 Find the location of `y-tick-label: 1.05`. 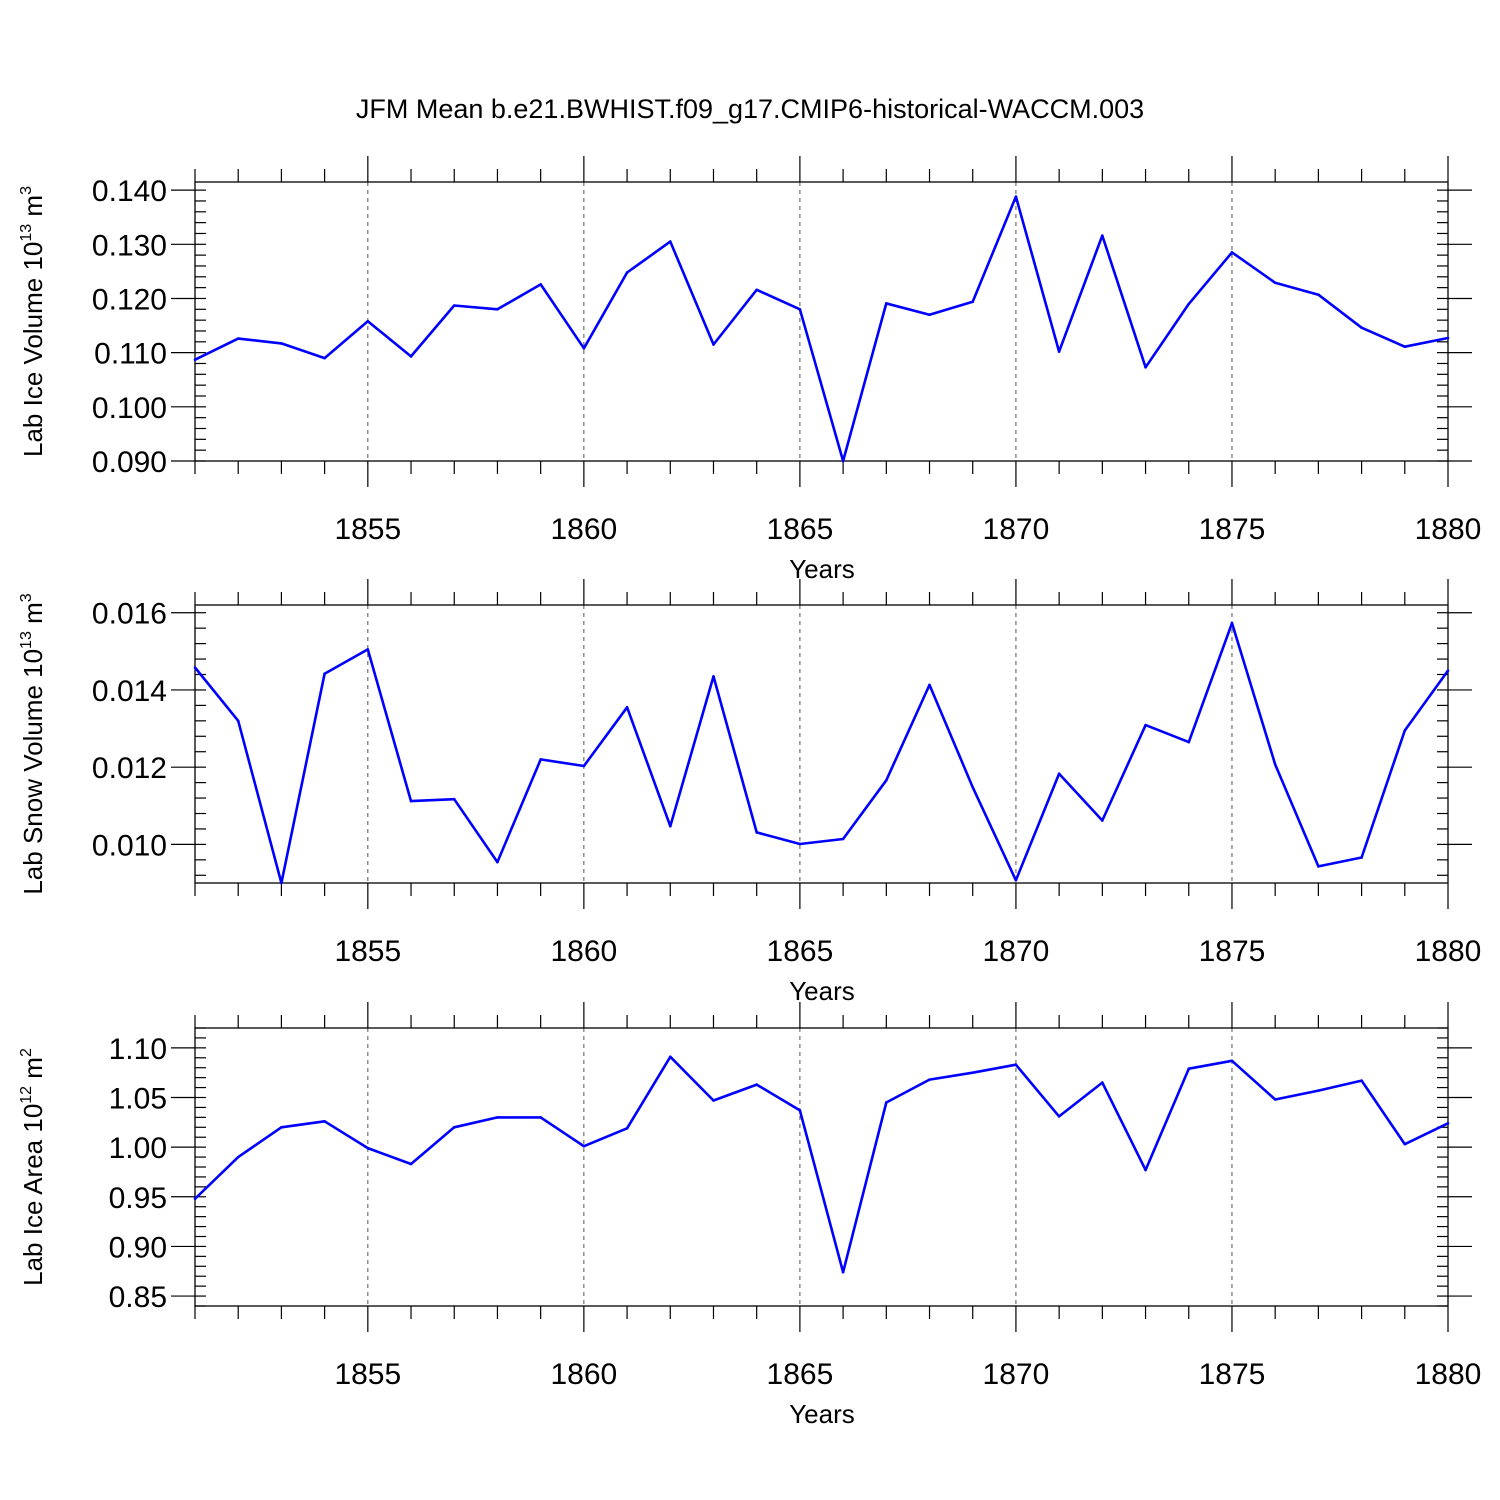

y-tick-label: 1.05 is located at coordinates (138, 1099).